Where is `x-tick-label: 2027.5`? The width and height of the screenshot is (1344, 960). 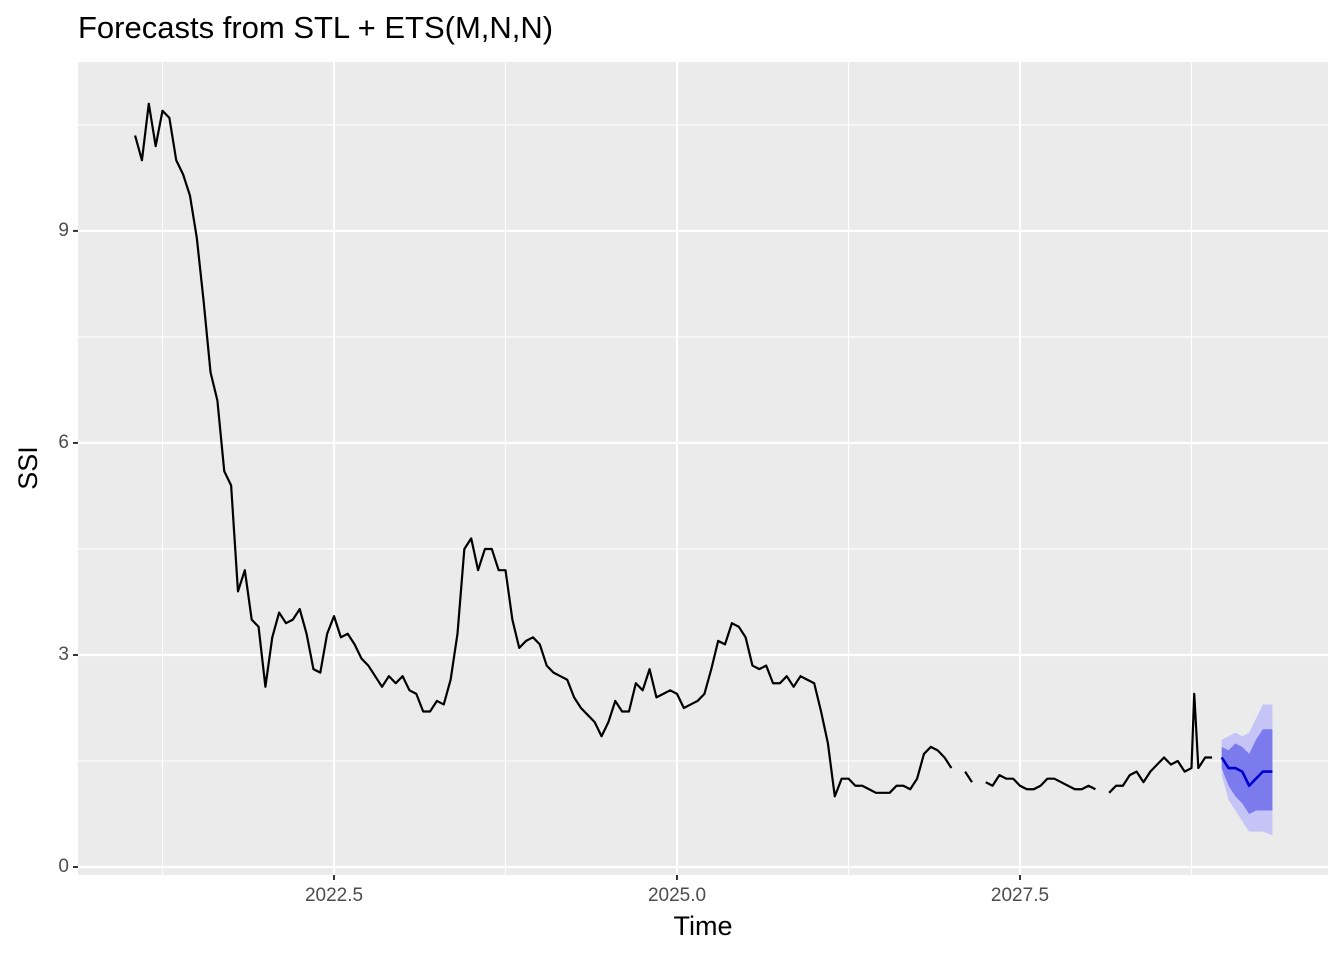 x-tick-label: 2027.5 is located at coordinates (1020, 895).